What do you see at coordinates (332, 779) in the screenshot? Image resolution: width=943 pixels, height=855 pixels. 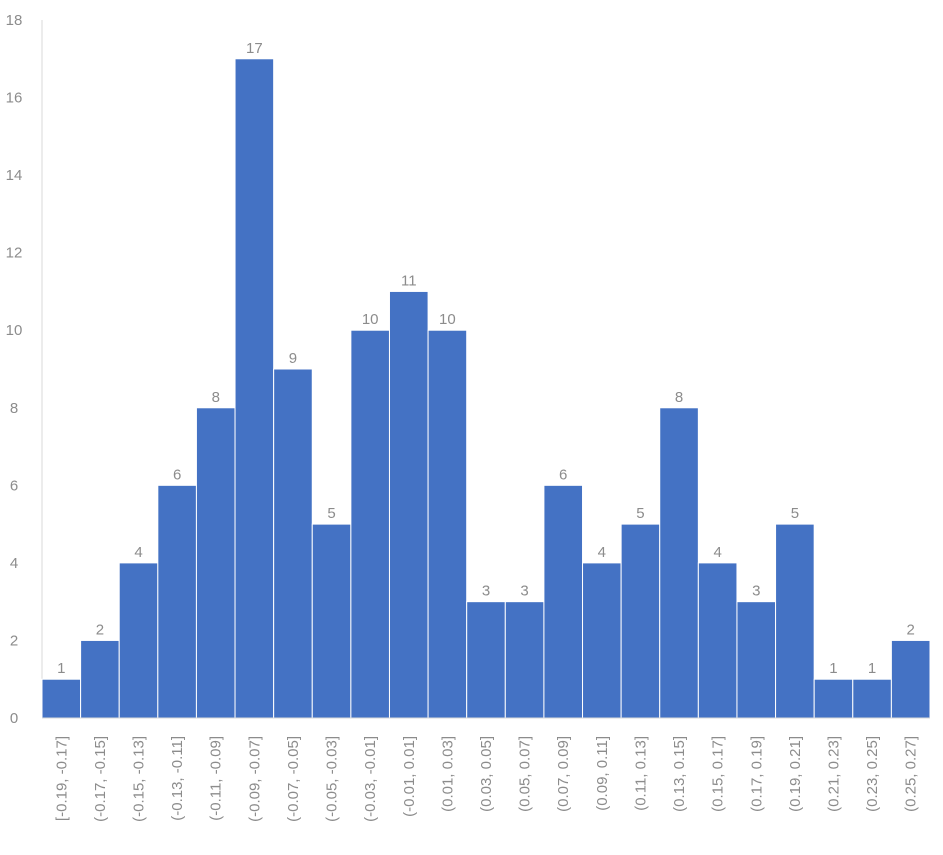 I see `x-tick-label: (-0.05, -0.03]` at bounding box center [332, 779].